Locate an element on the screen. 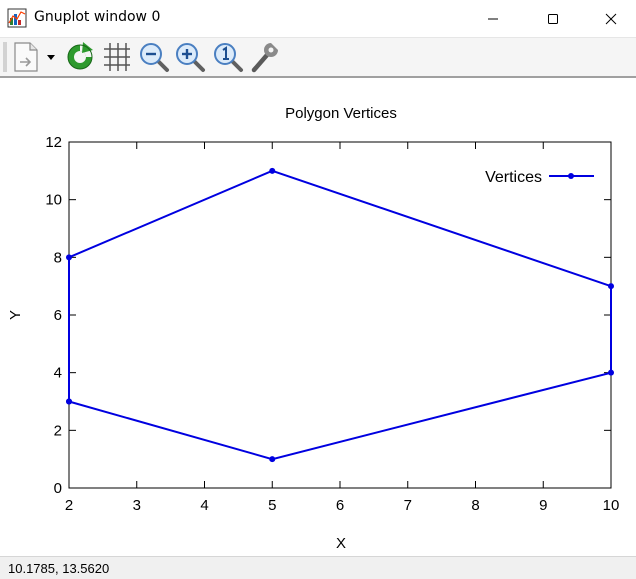 This screenshot has width=636, height=579. y-tick-label: 6 is located at coordinates (58, 315).